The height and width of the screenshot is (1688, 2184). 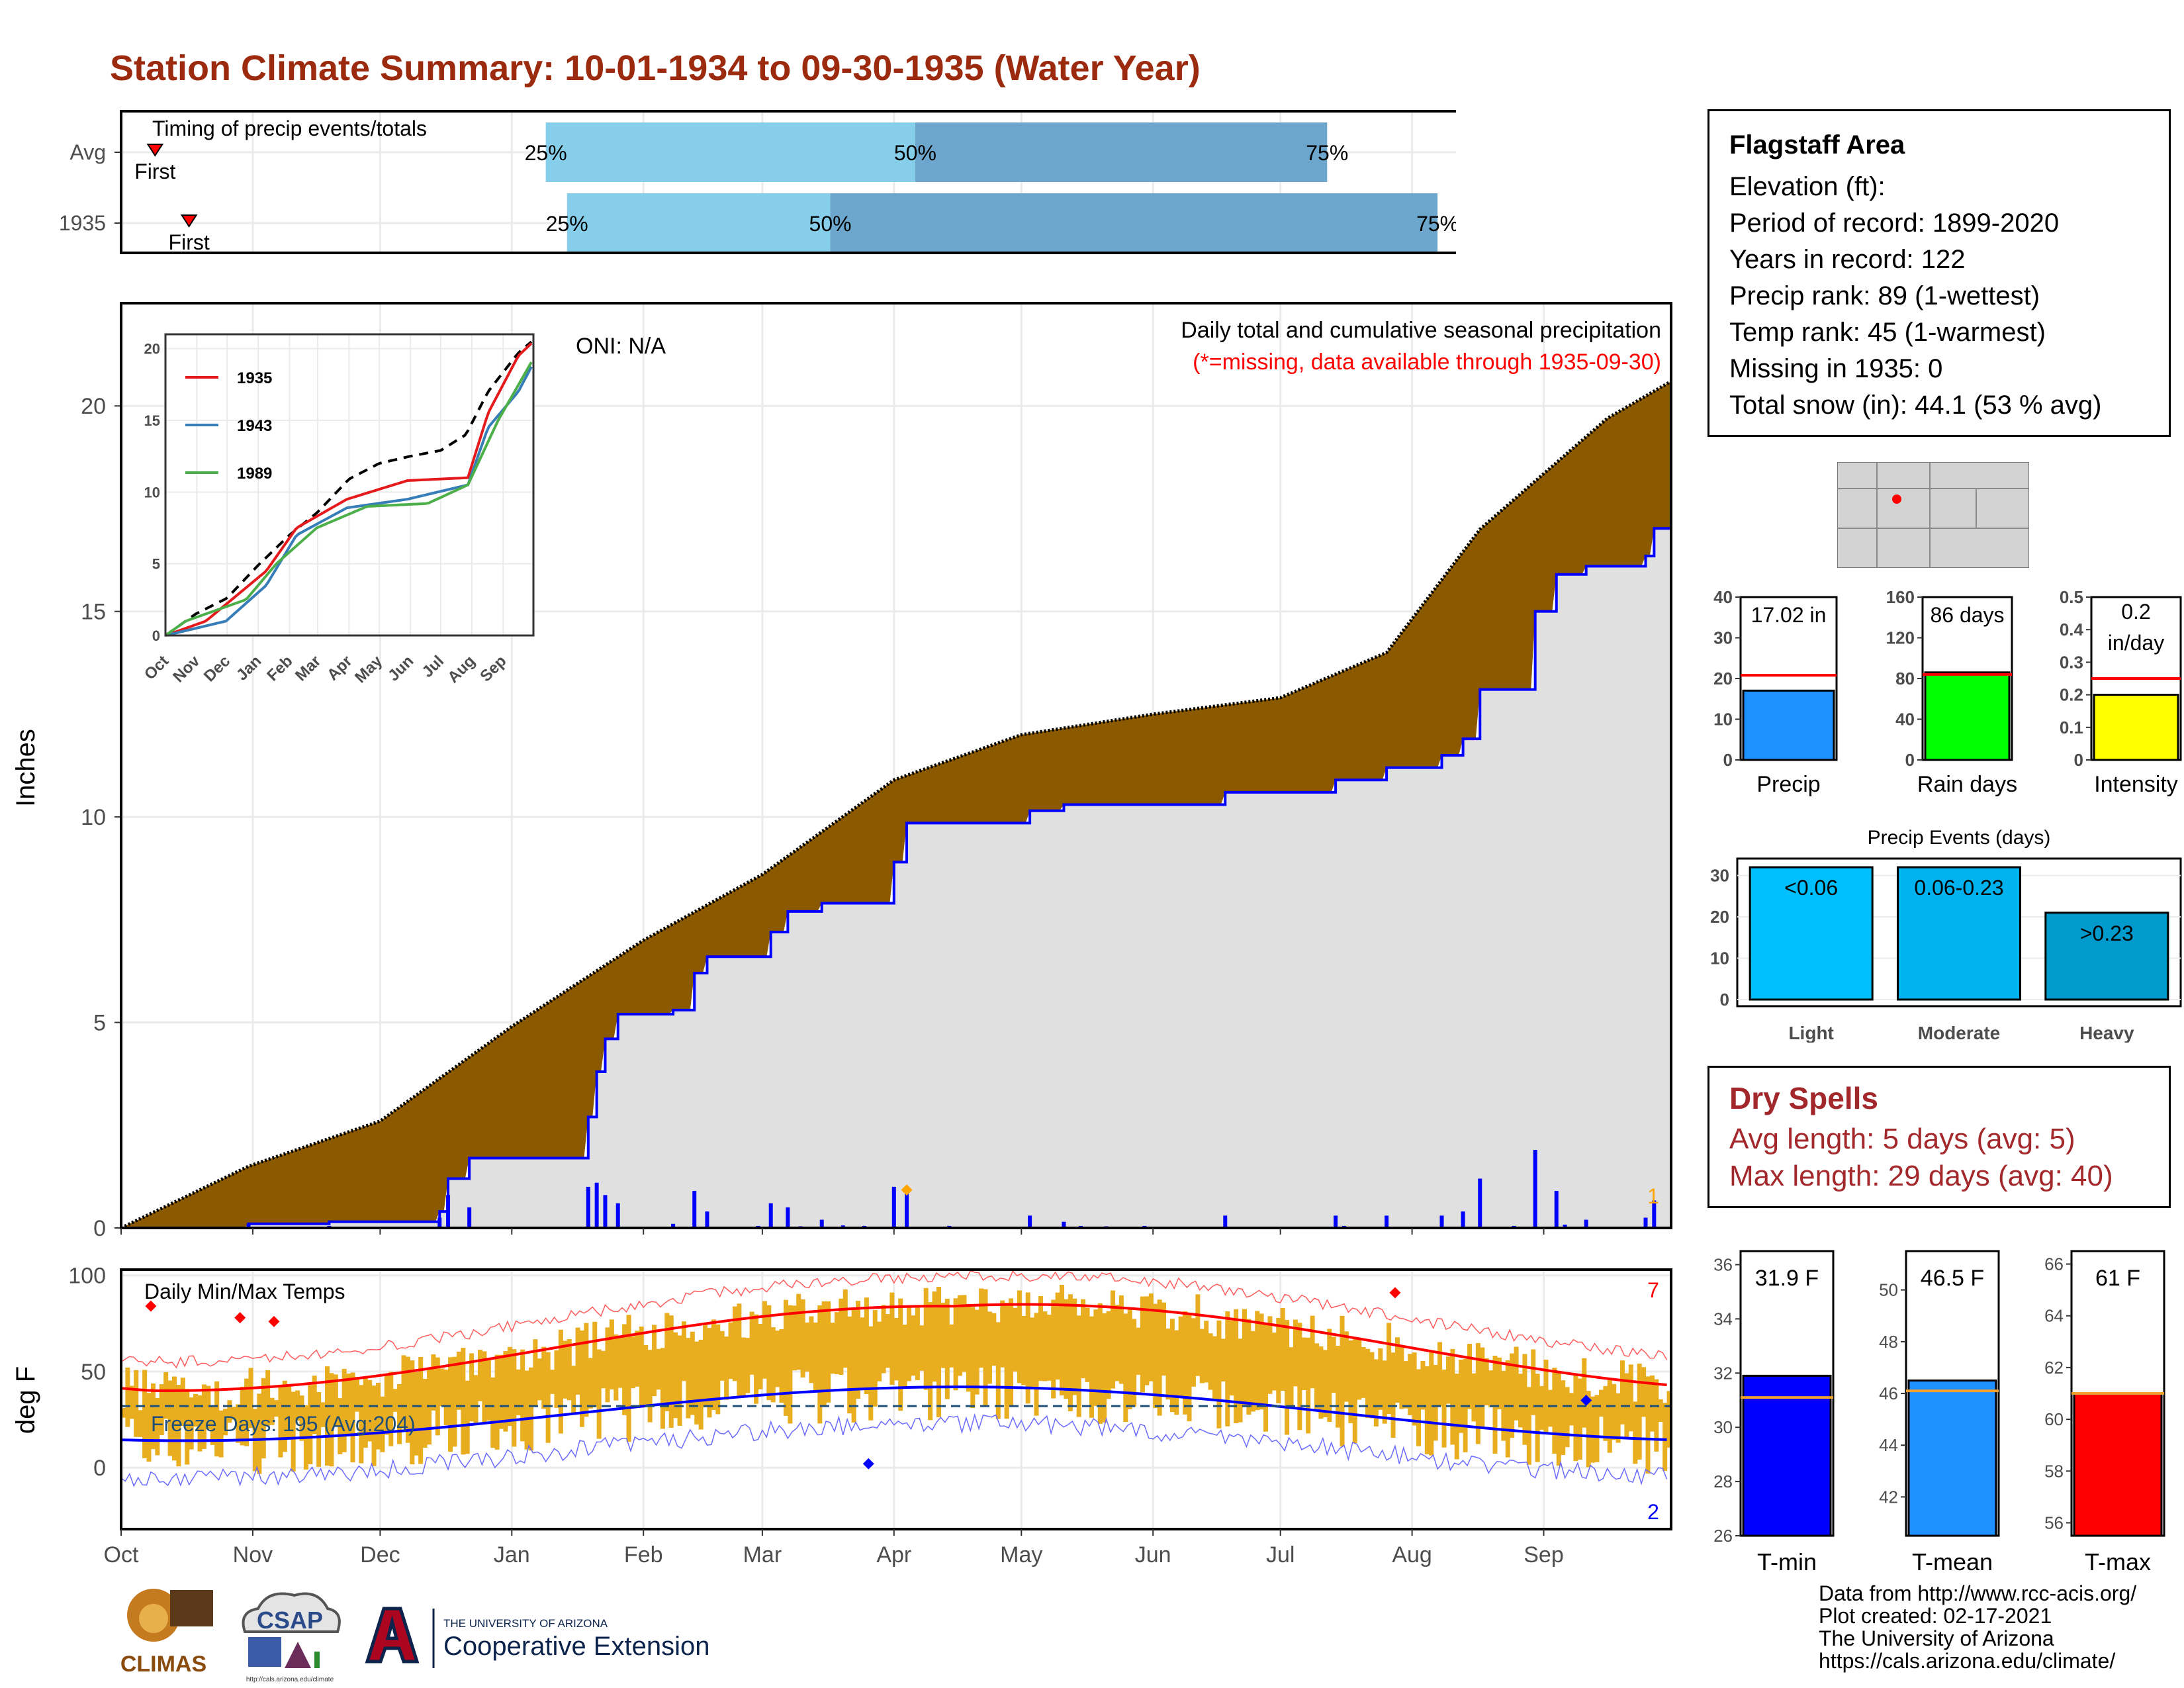 What do you see at coordinates (100, 1228) in the screenshot?
I see `y-tick-label: 0` at bounding box center [100, 1228].